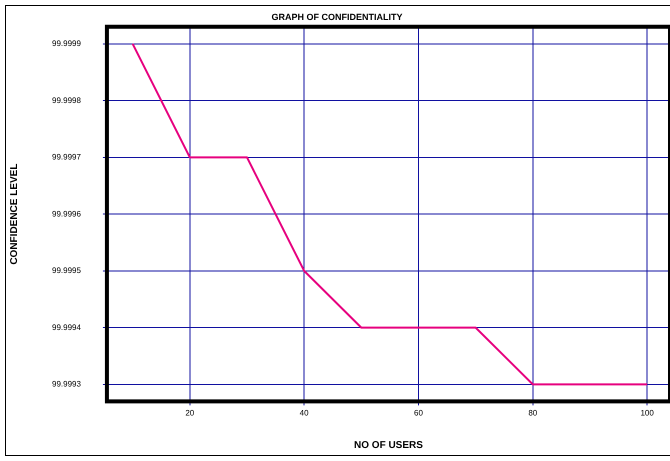  What do you see at coordinates (533, 413) in the screenshot?
I see `x-tick-label: 80` at bounding box center [533, 413].